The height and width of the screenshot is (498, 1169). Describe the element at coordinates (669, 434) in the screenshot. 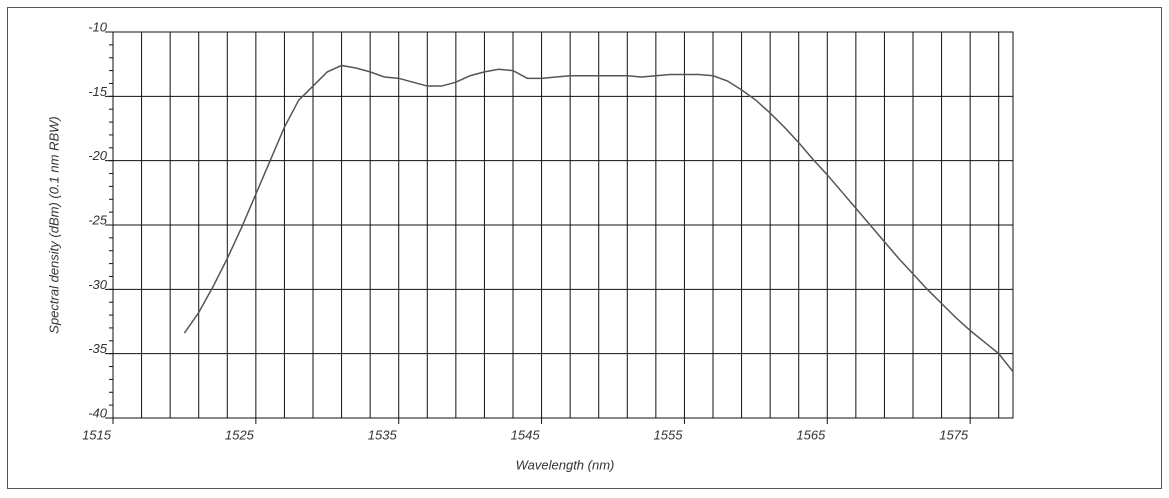

I see `x-tick-label: 1555` at that location.